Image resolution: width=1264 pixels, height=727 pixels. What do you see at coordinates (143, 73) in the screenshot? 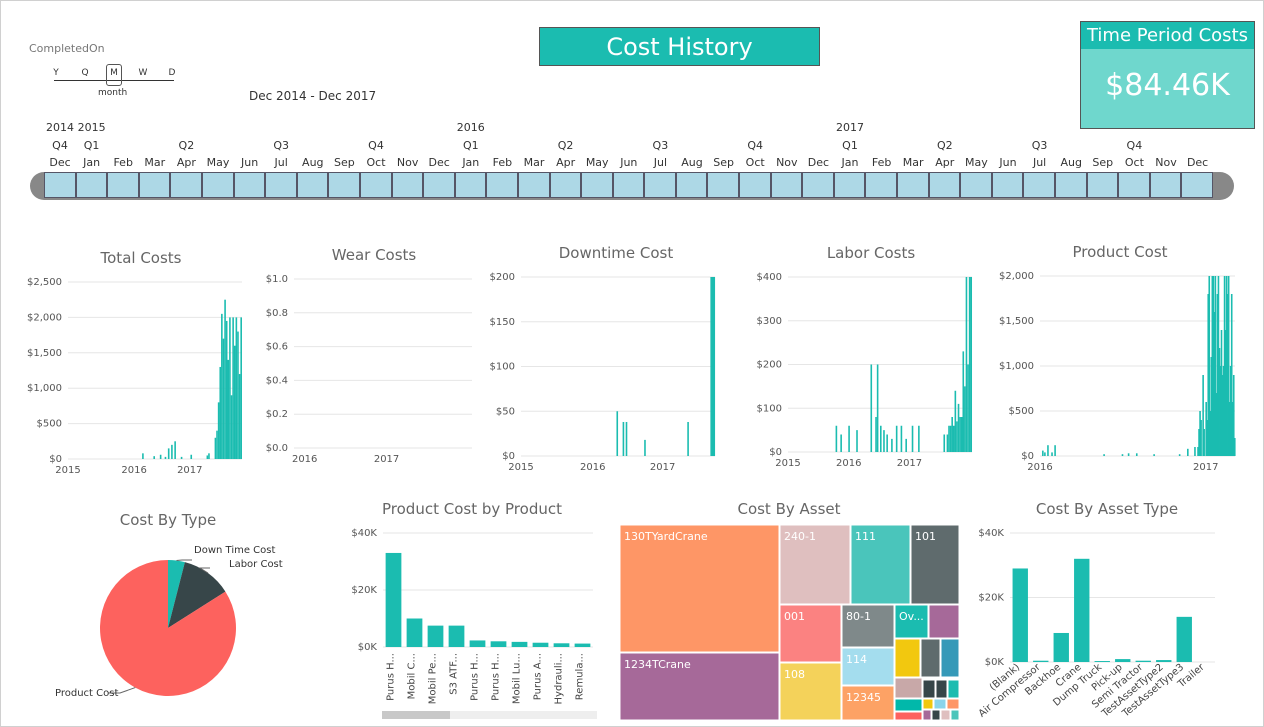
I see `gran-week: W` at bounding box center [143, 73].